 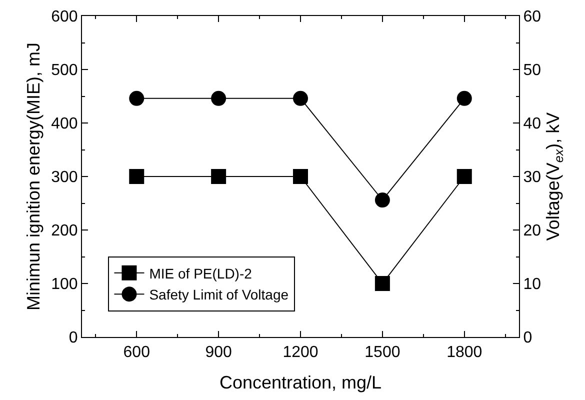 What do you see at coordinates (532, 17) in the screenshot?
I see `y2-tick-label: 60` at bounding box center [532, 17].